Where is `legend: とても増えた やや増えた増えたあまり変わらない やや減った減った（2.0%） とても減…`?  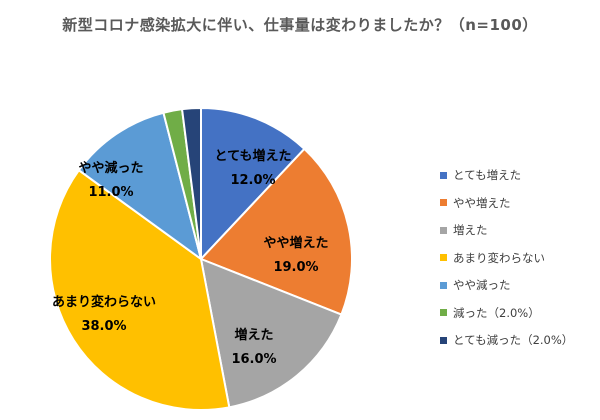 legend: とても増えた やや増えた増えたあまり変わらない やや減った減った（2.0%） とても減… is located at coordinates (506, 260).